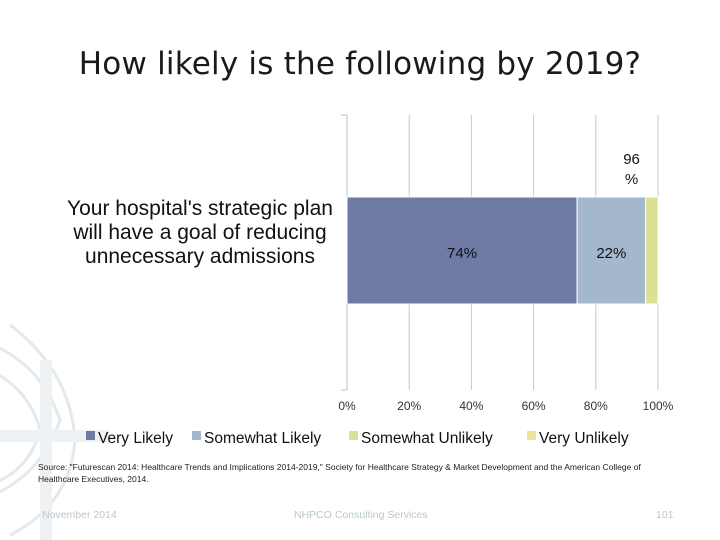 The image size is (720, 540). I want to click on slide-title: How likely is the following by 2019?, so click(360, 64).